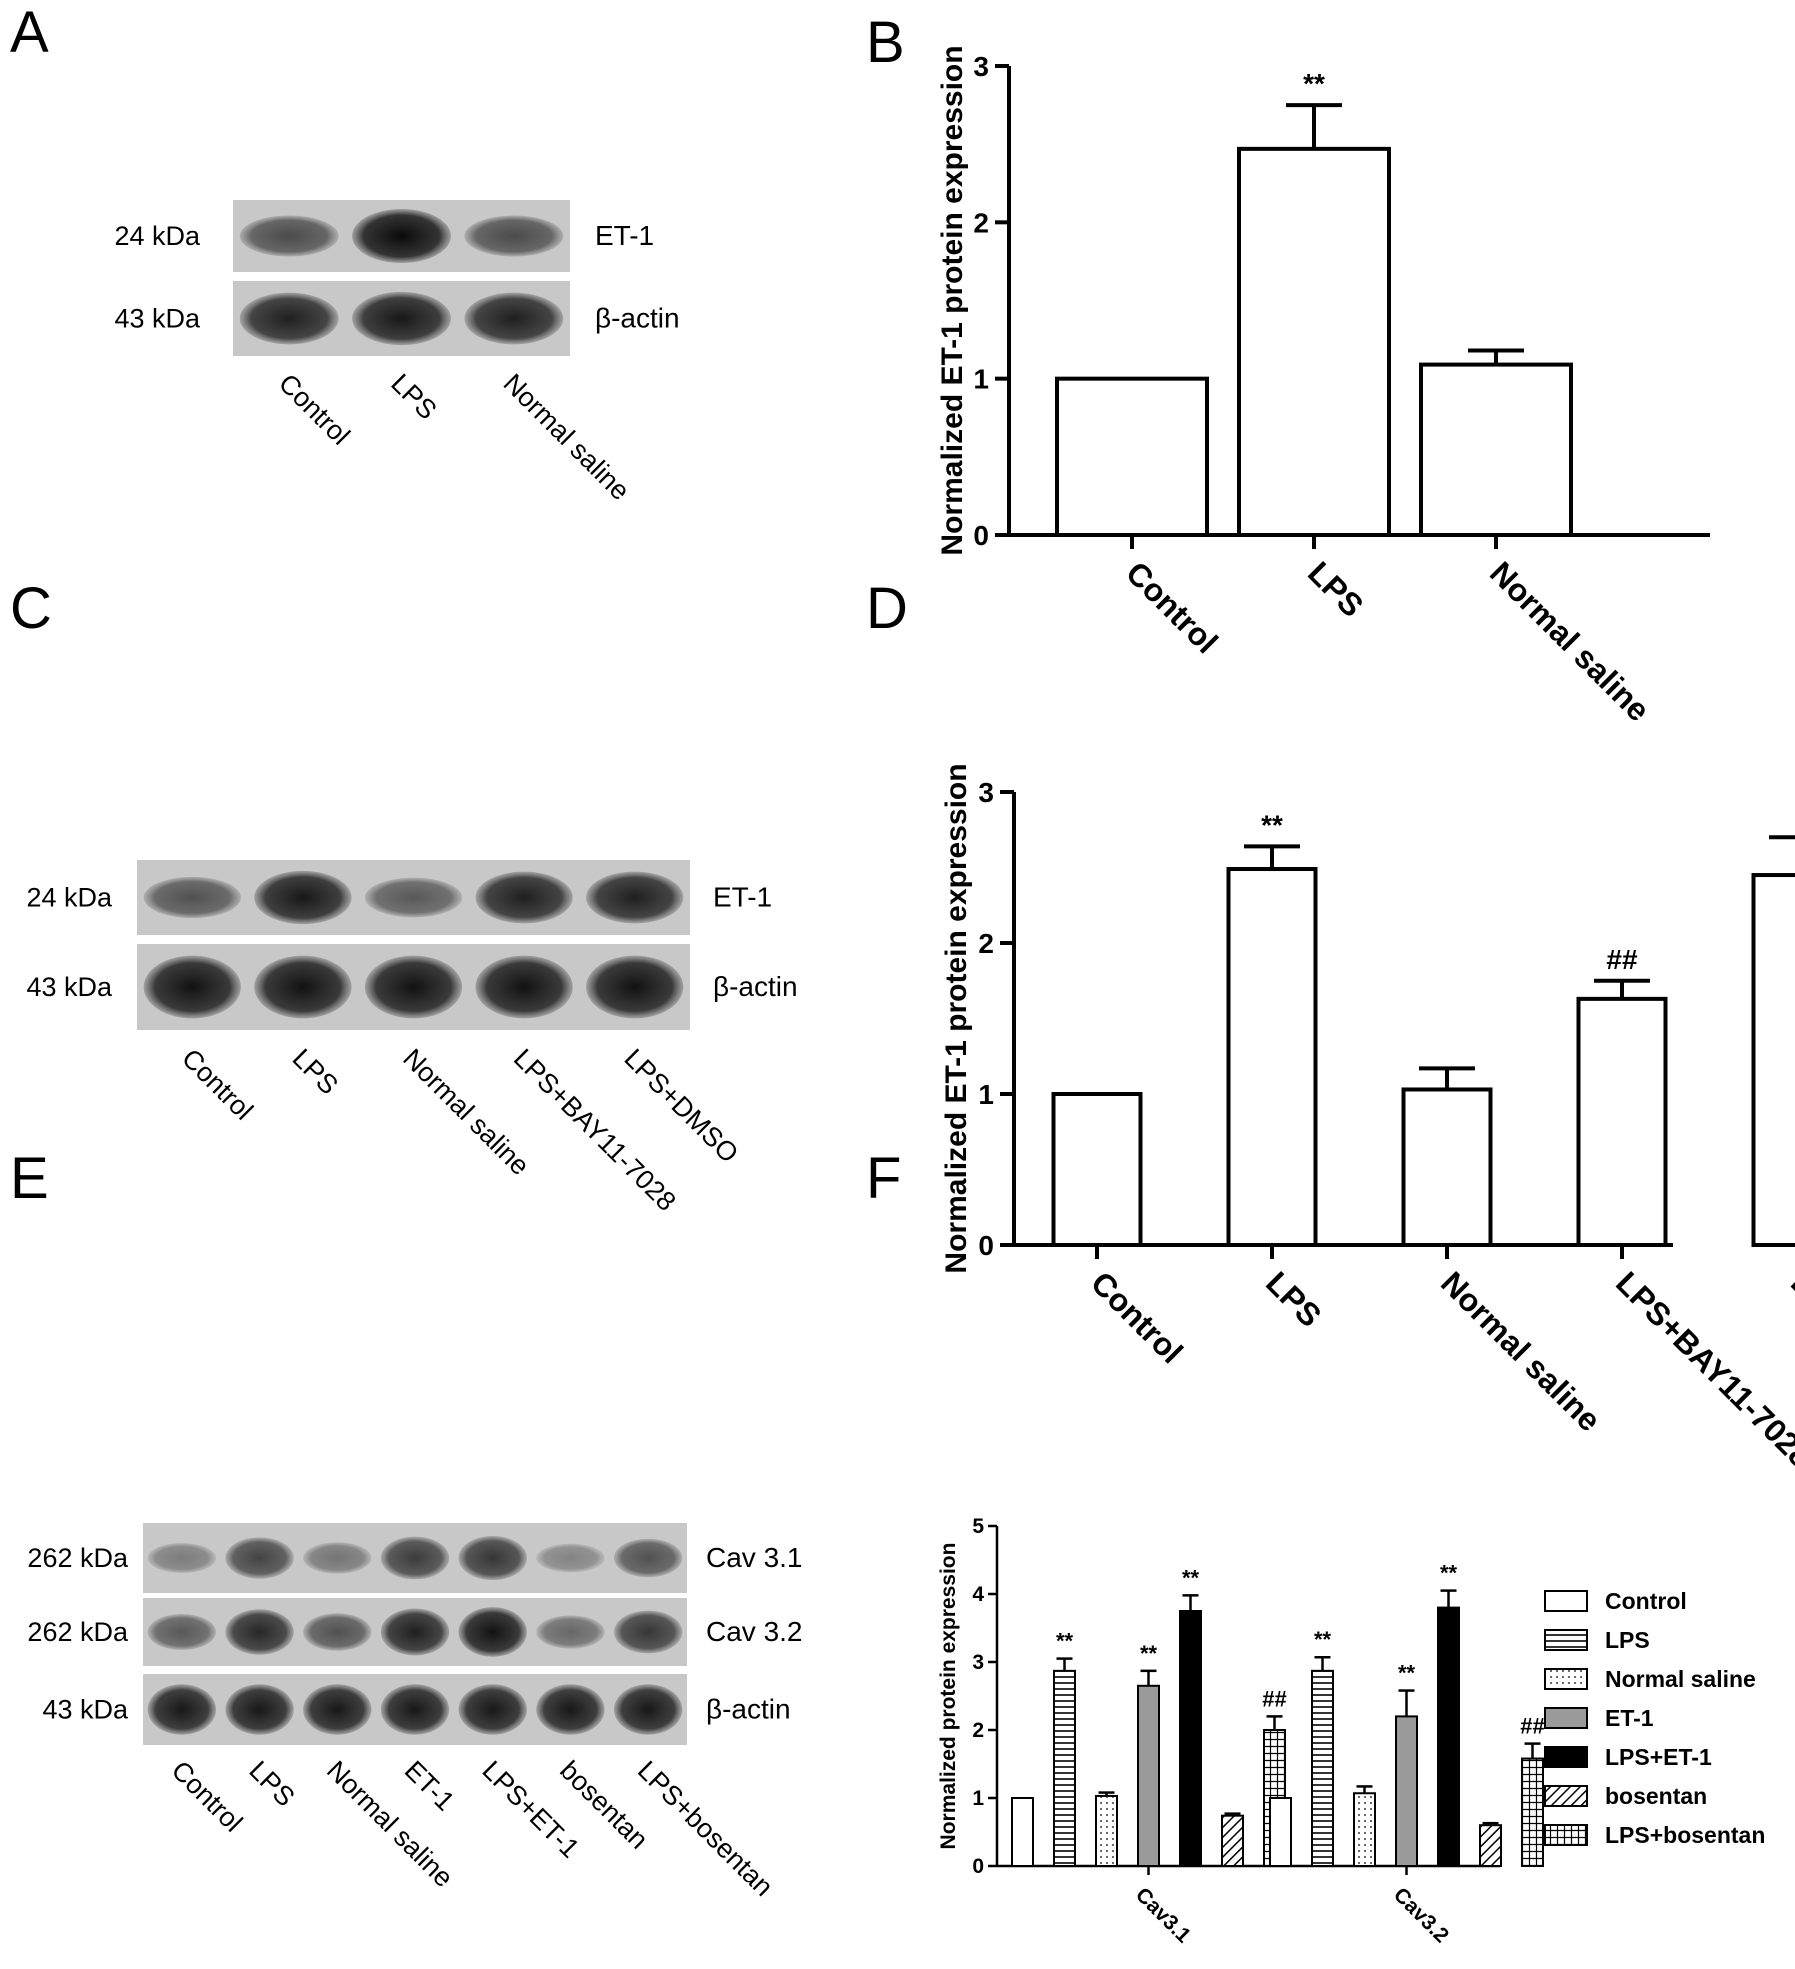 The image size is (1795, 1969). I want to click on significance-et-1-cav3-2: **, so click(1407, 1673).